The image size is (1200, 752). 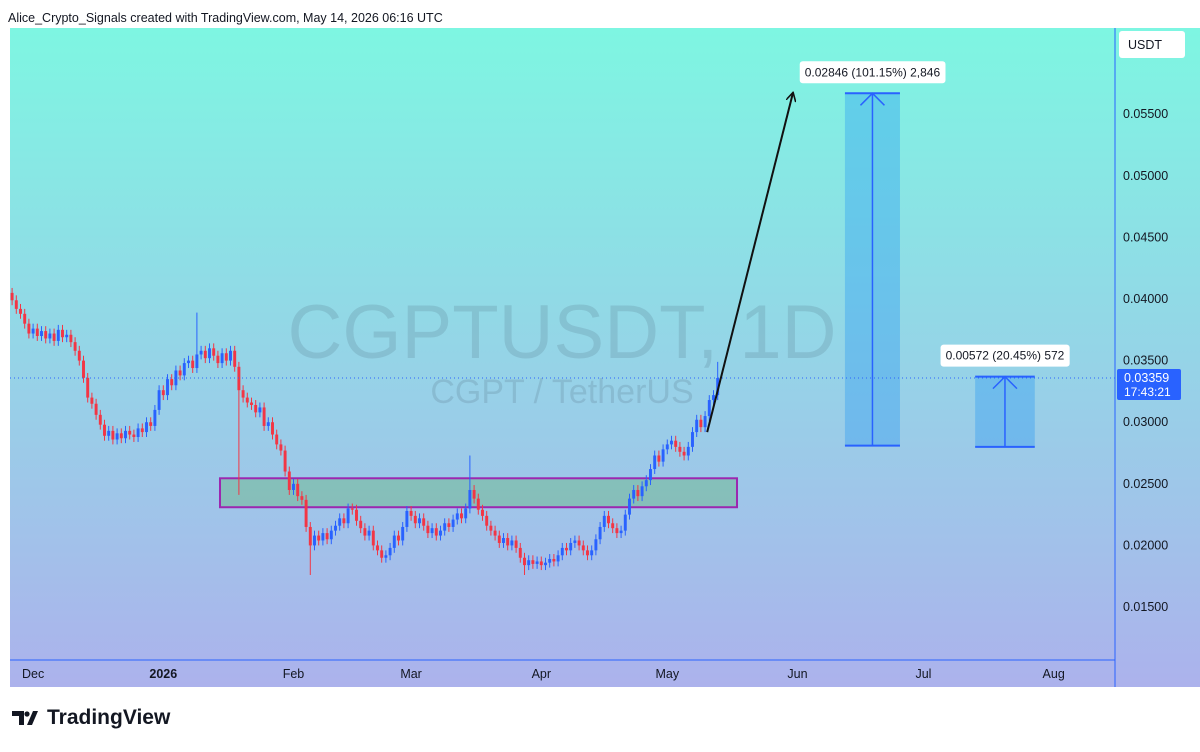 What do you see at coordinates (562, 332) in the screenshot?
I see `watermark-title: CGPTUSDT, 1D` at bounding box center [562, 332].